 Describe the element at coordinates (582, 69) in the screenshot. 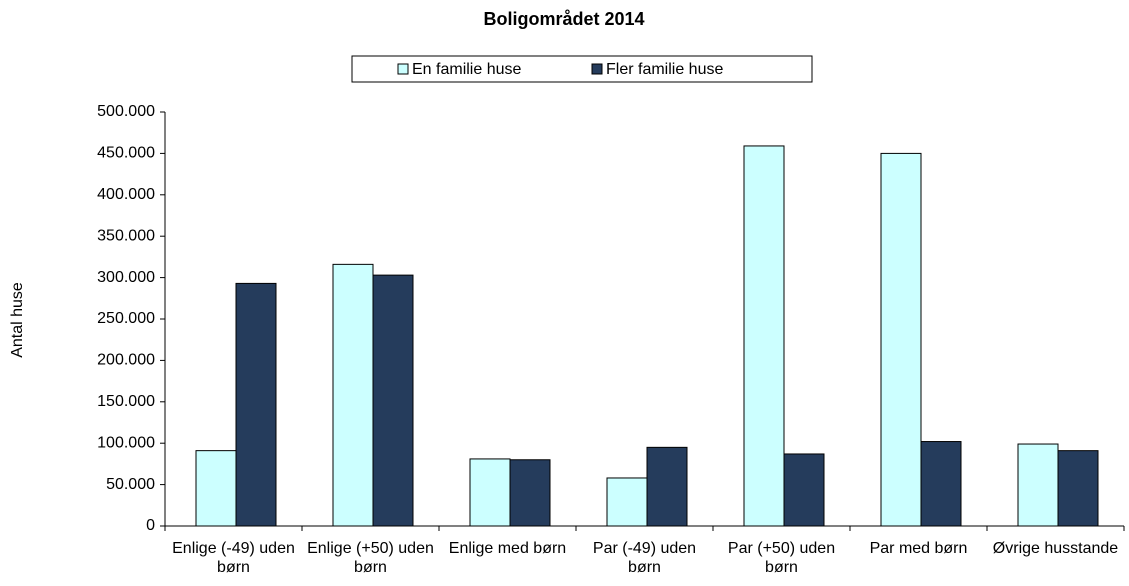

I see `legend-box` at that location.